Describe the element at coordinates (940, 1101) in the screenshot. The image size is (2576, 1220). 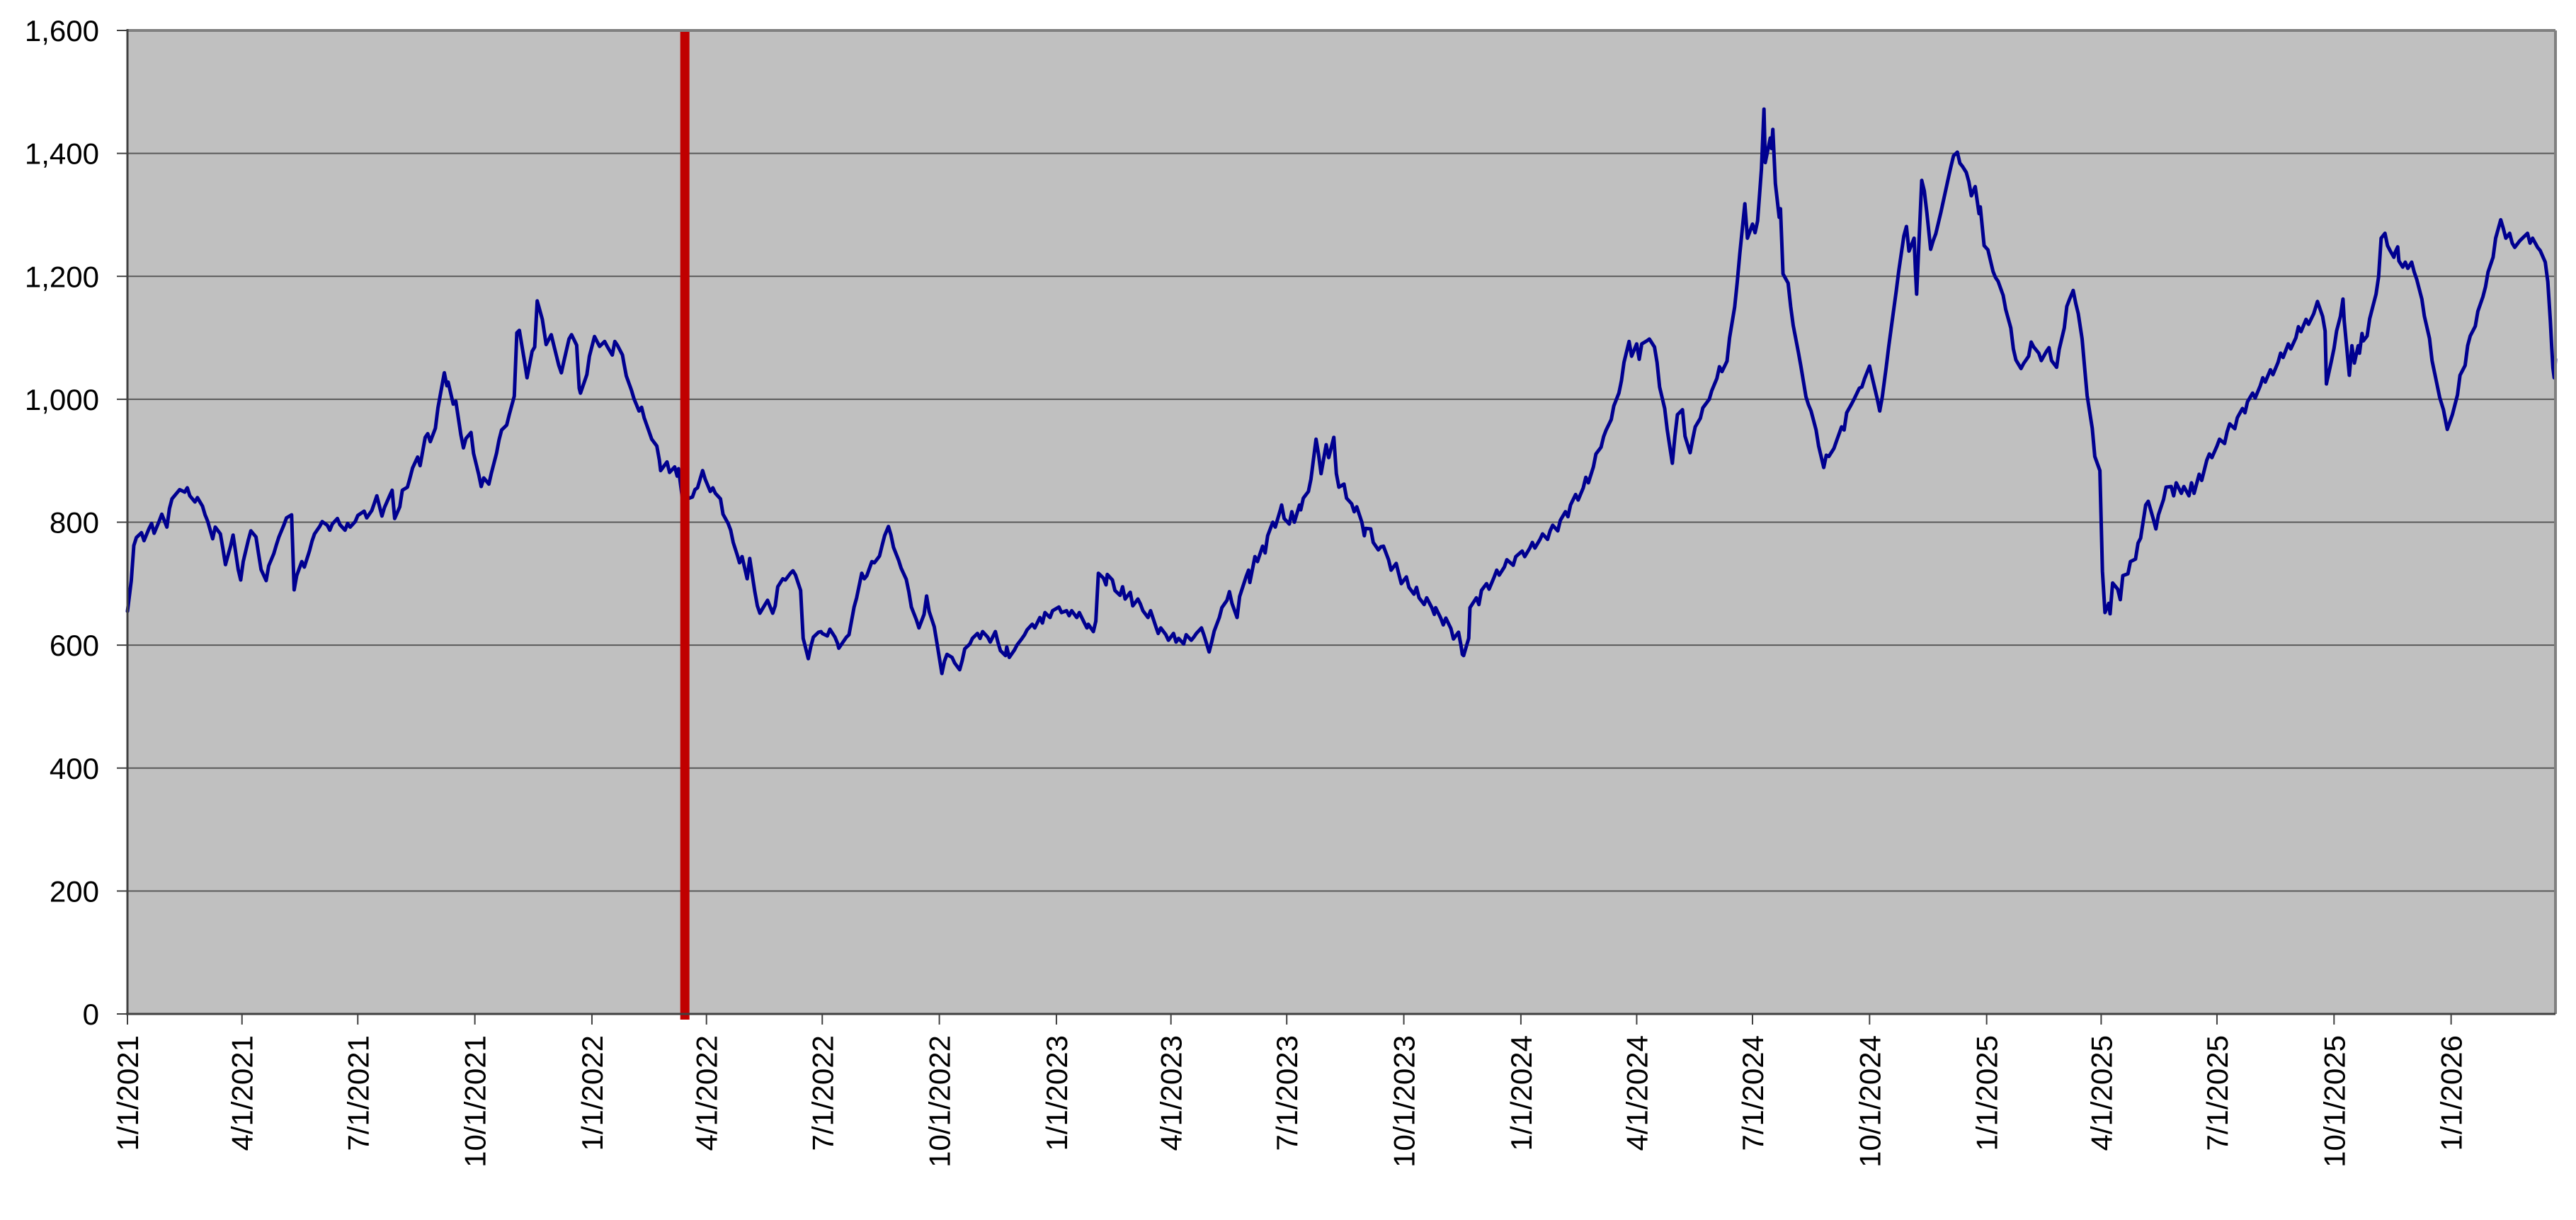
I see `x-axis-label-10-1-2022: 10/1/2022` at that location.